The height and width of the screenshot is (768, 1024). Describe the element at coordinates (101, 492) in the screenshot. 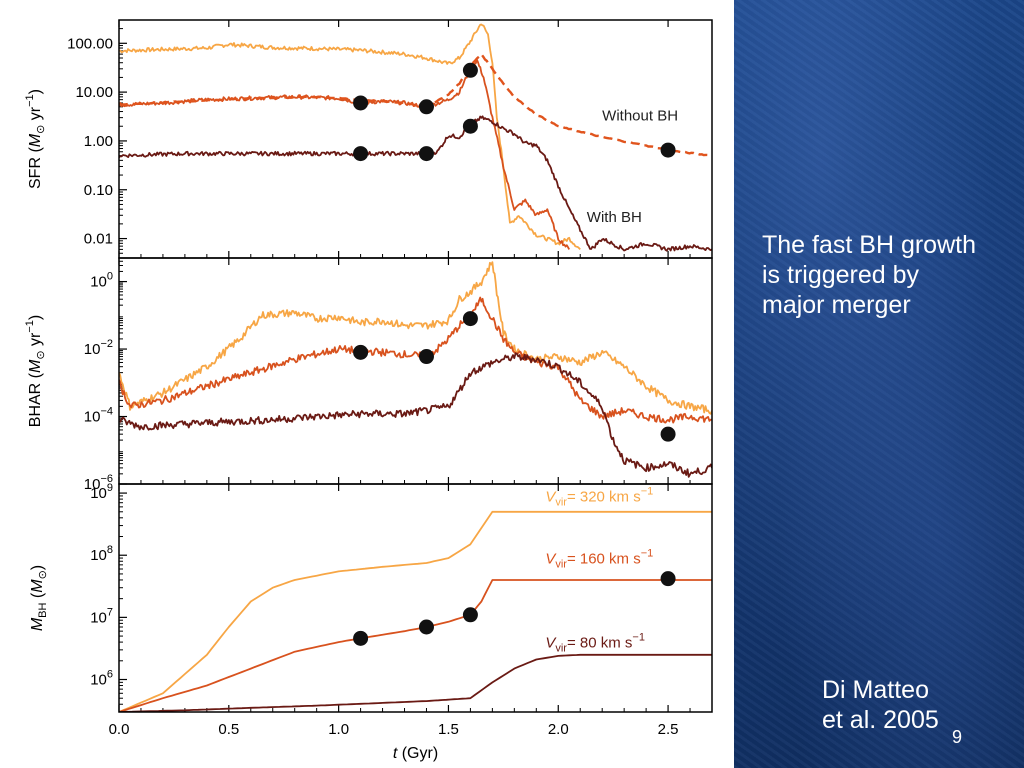

I see `y-tick-label: 10⁹` at that location.